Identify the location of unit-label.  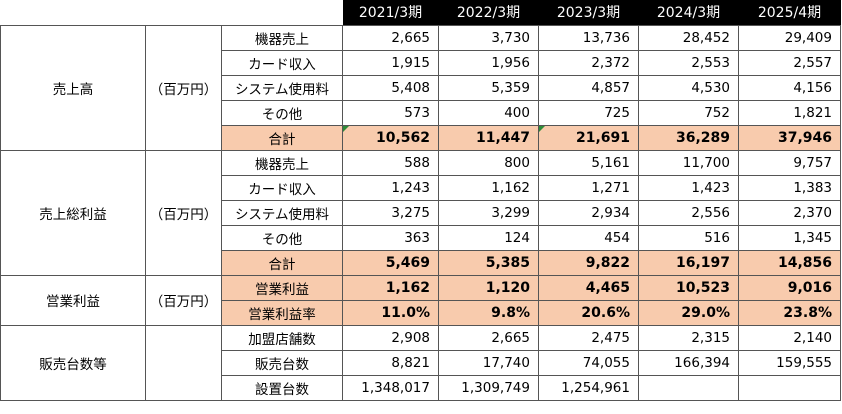
(183, 362).